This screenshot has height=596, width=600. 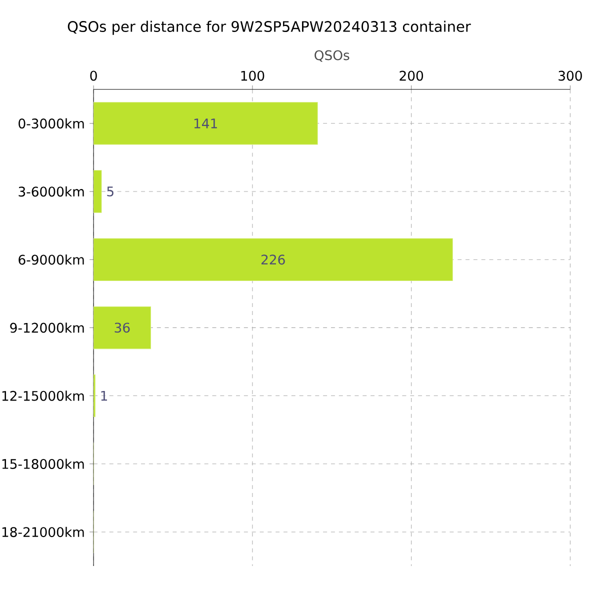 I want to click on data-label: 36, so click(x=122, y=327).